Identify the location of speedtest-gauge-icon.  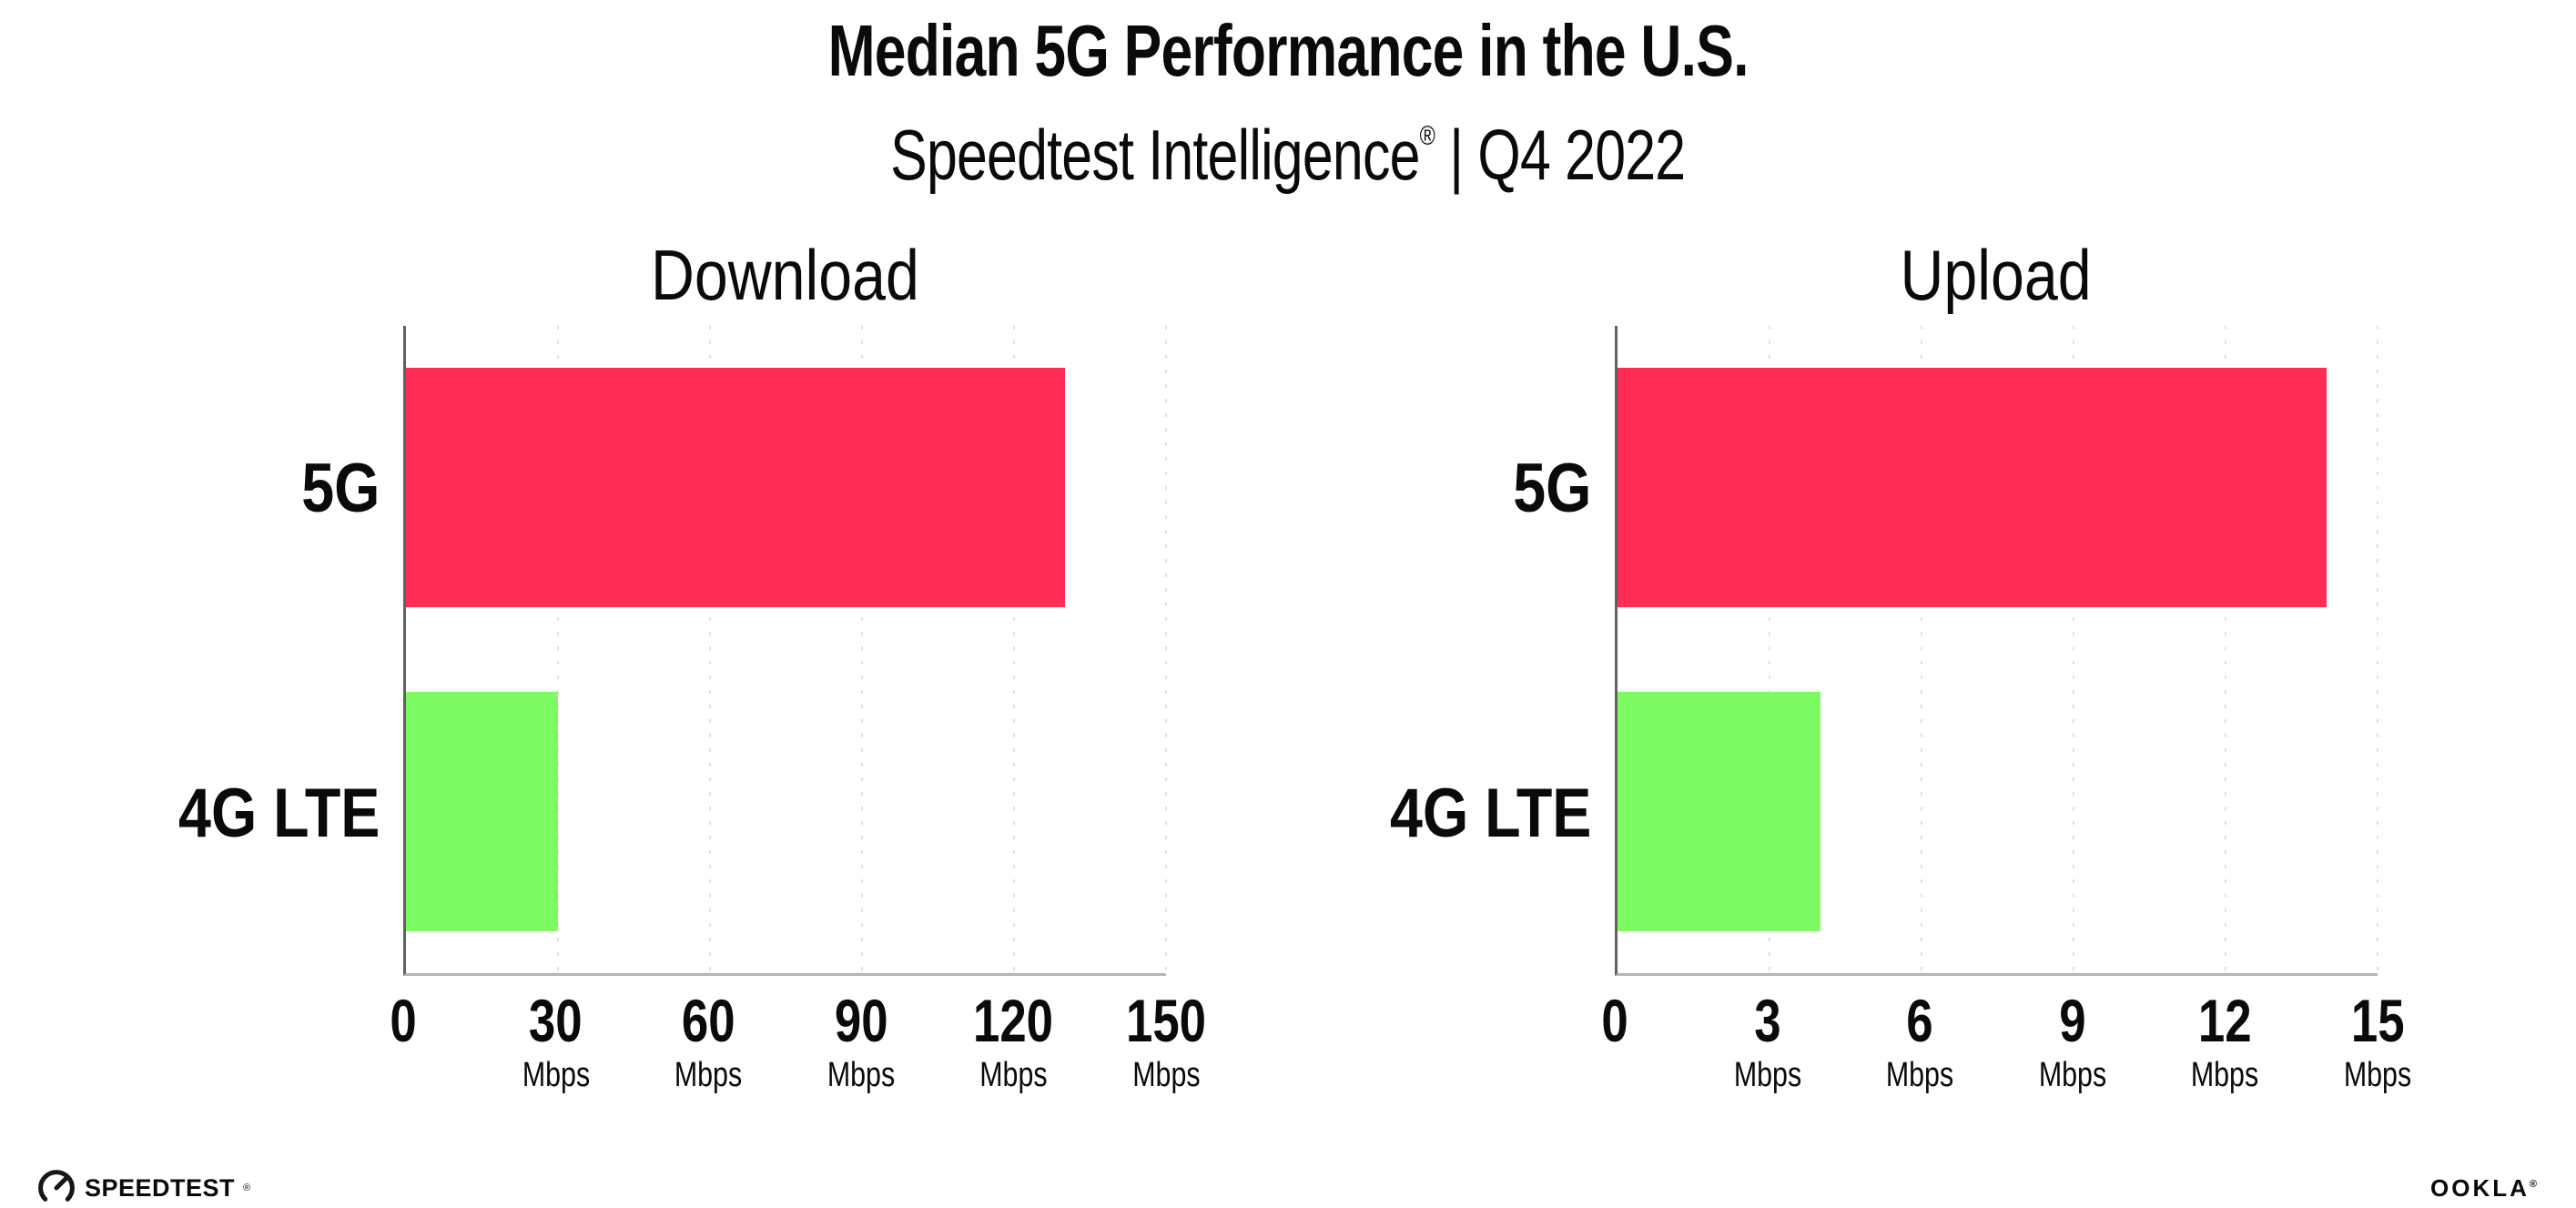
(56, 1188).